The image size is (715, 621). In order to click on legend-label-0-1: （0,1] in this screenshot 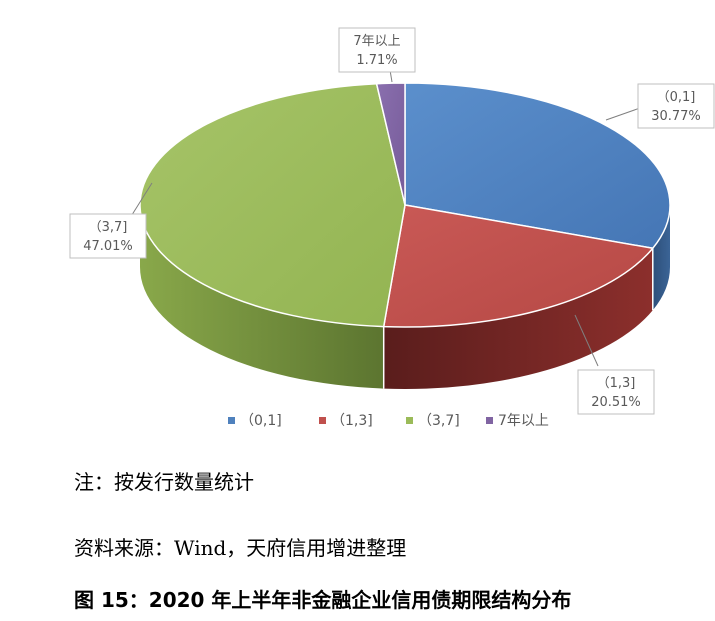, I will do `click(261, 421)`.